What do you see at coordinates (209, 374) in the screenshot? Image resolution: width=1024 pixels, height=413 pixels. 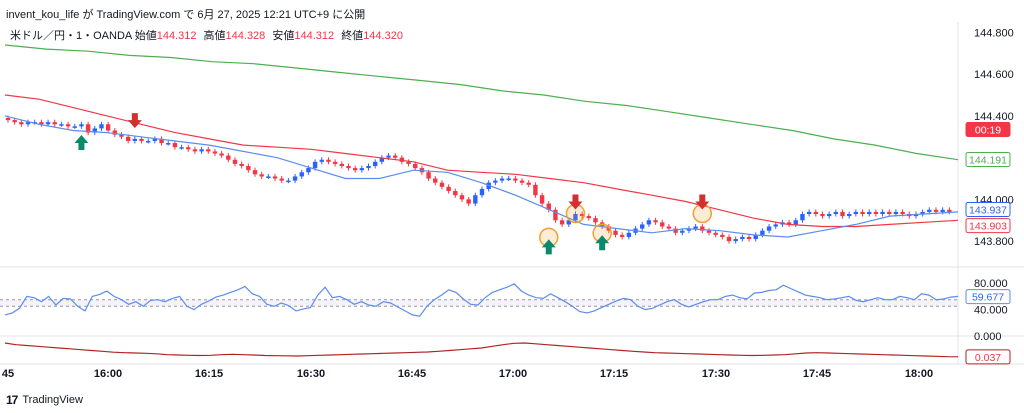 I see `x-tick-label: 16:15` at bounding box center [209, 374].